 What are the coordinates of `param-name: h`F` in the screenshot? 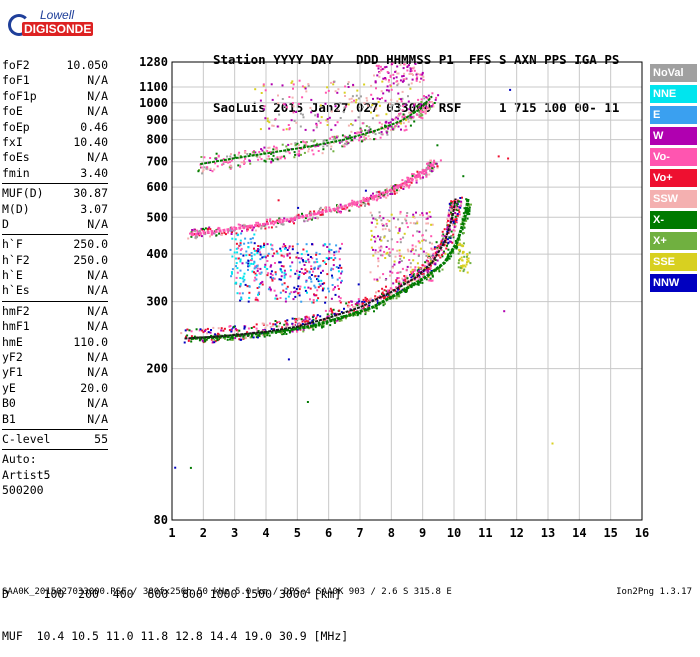 It's located at (12, 244).